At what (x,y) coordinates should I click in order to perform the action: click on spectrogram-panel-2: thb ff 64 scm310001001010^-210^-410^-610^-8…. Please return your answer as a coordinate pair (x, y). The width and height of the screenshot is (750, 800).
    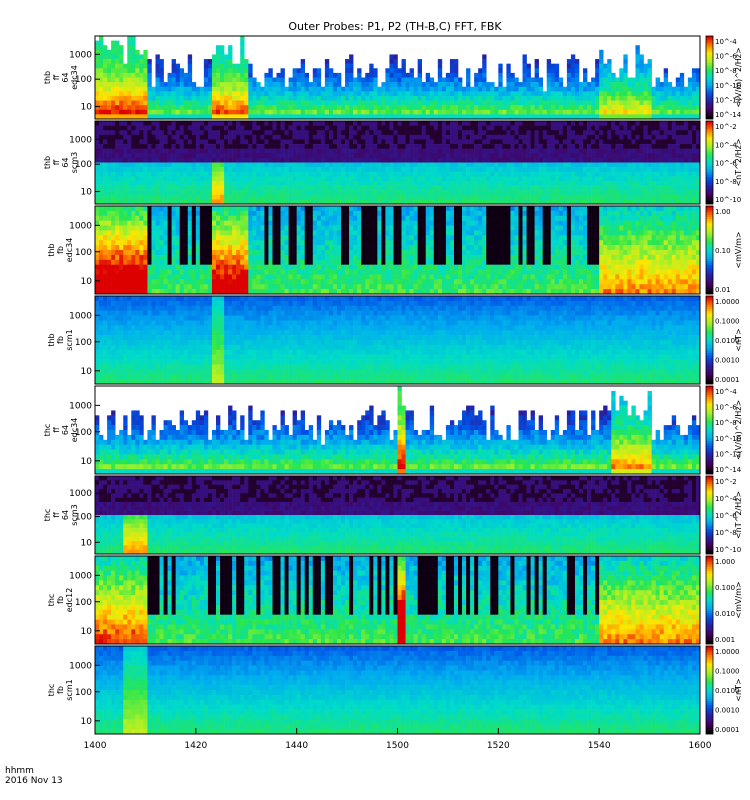
    Looking at the image, I should click on (393, 162).